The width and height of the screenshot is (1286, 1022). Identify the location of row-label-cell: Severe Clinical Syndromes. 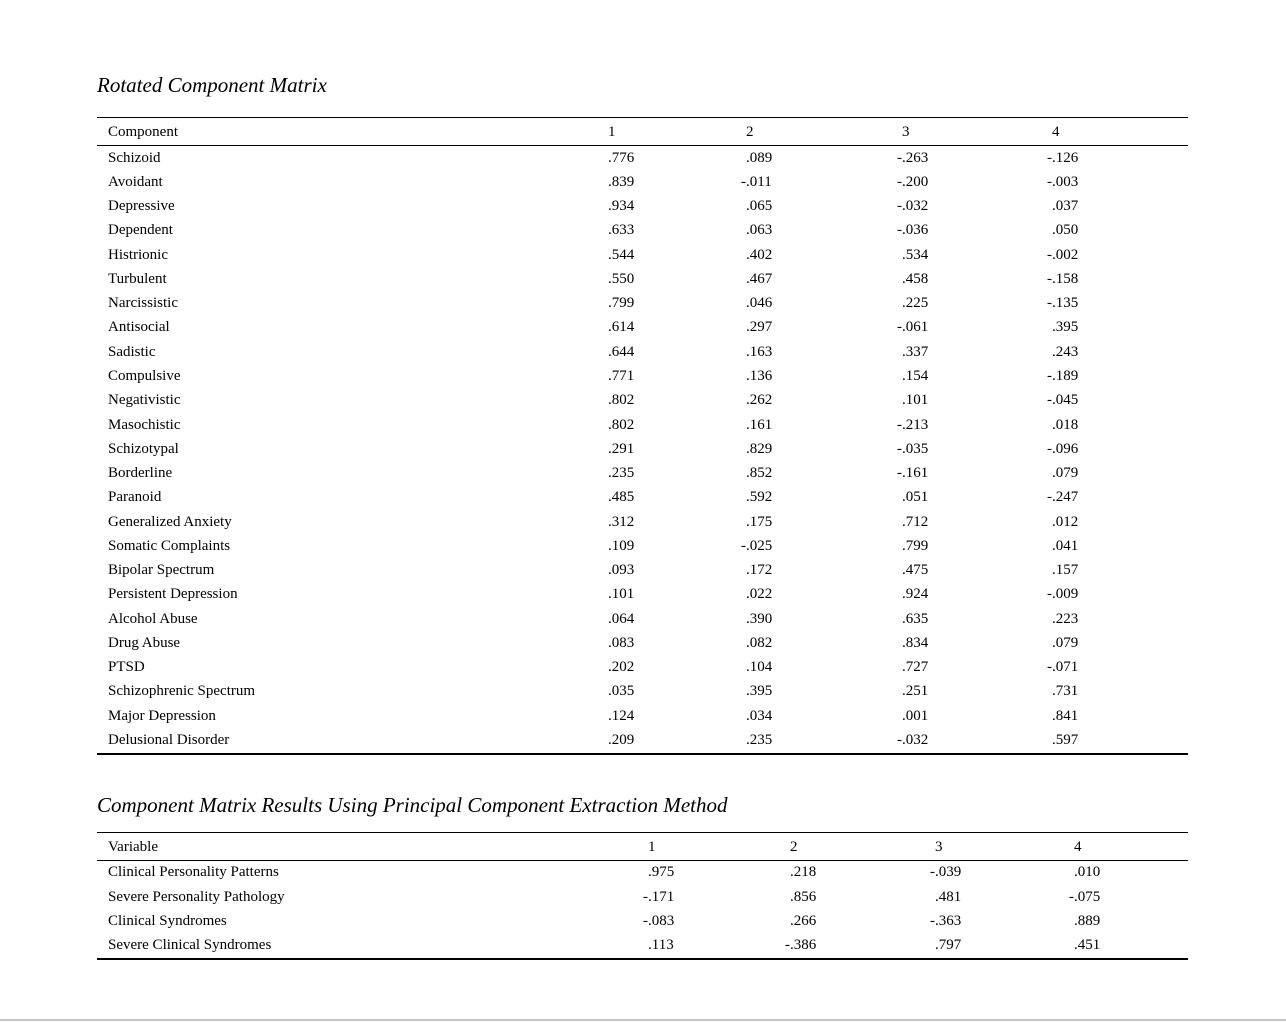
(190, 945).